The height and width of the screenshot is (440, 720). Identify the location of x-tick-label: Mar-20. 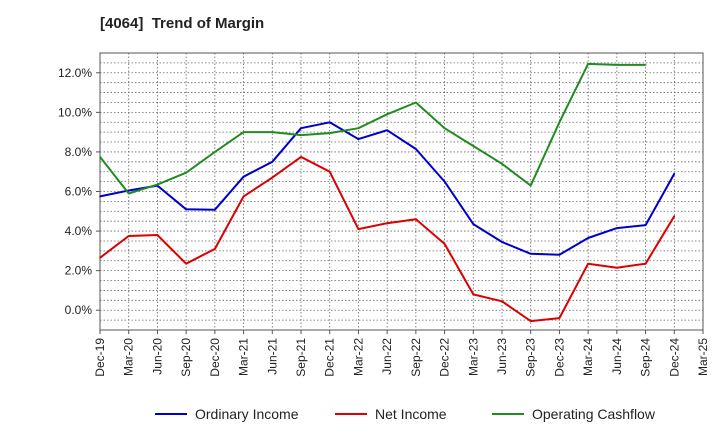
(129, 357).